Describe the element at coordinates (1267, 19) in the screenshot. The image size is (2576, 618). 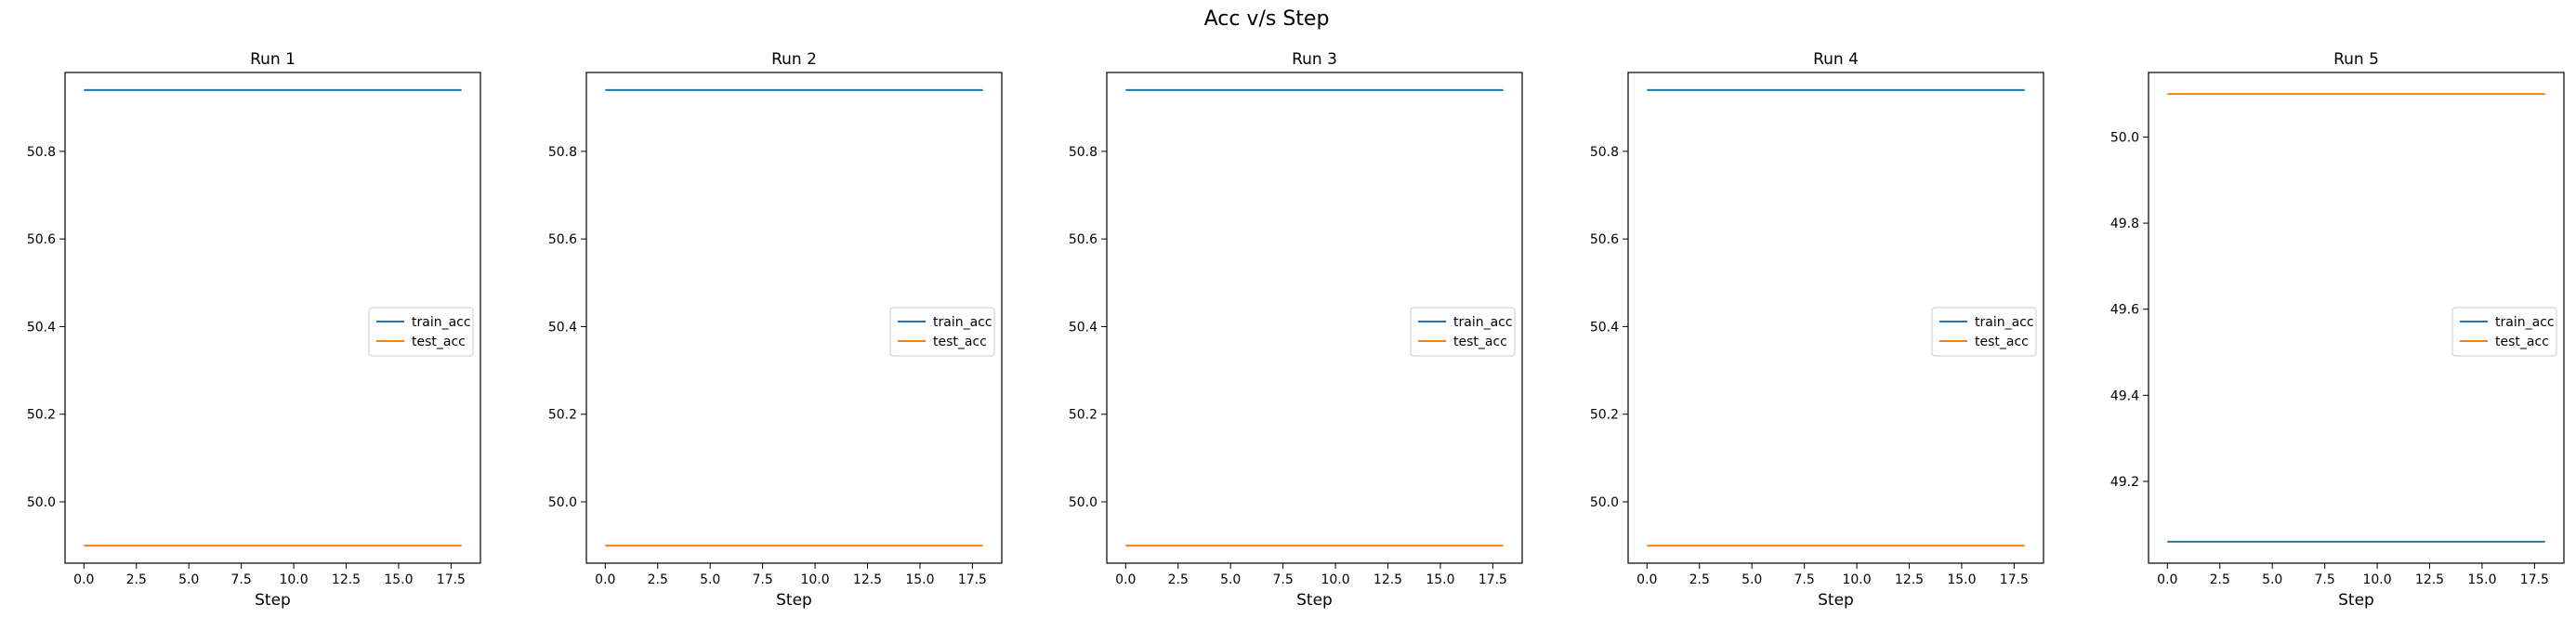
I see `figure-suptitle: Acc v/s Step` at that location.